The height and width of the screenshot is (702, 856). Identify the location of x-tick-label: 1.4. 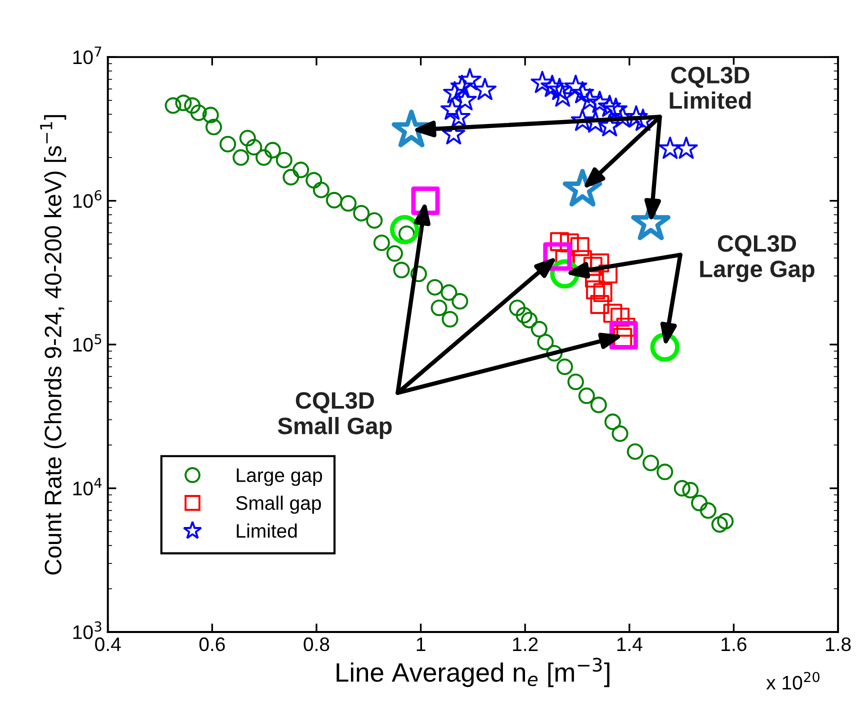
(629, 644).